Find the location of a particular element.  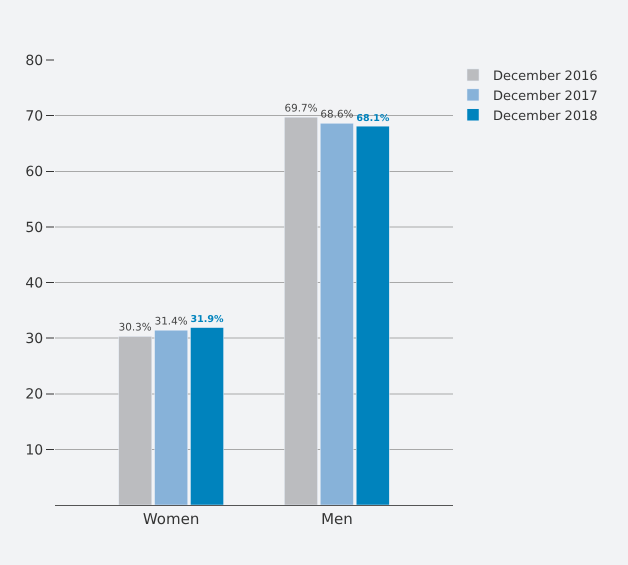

legend-label: December 2016 is located at coordinates (545, 76).